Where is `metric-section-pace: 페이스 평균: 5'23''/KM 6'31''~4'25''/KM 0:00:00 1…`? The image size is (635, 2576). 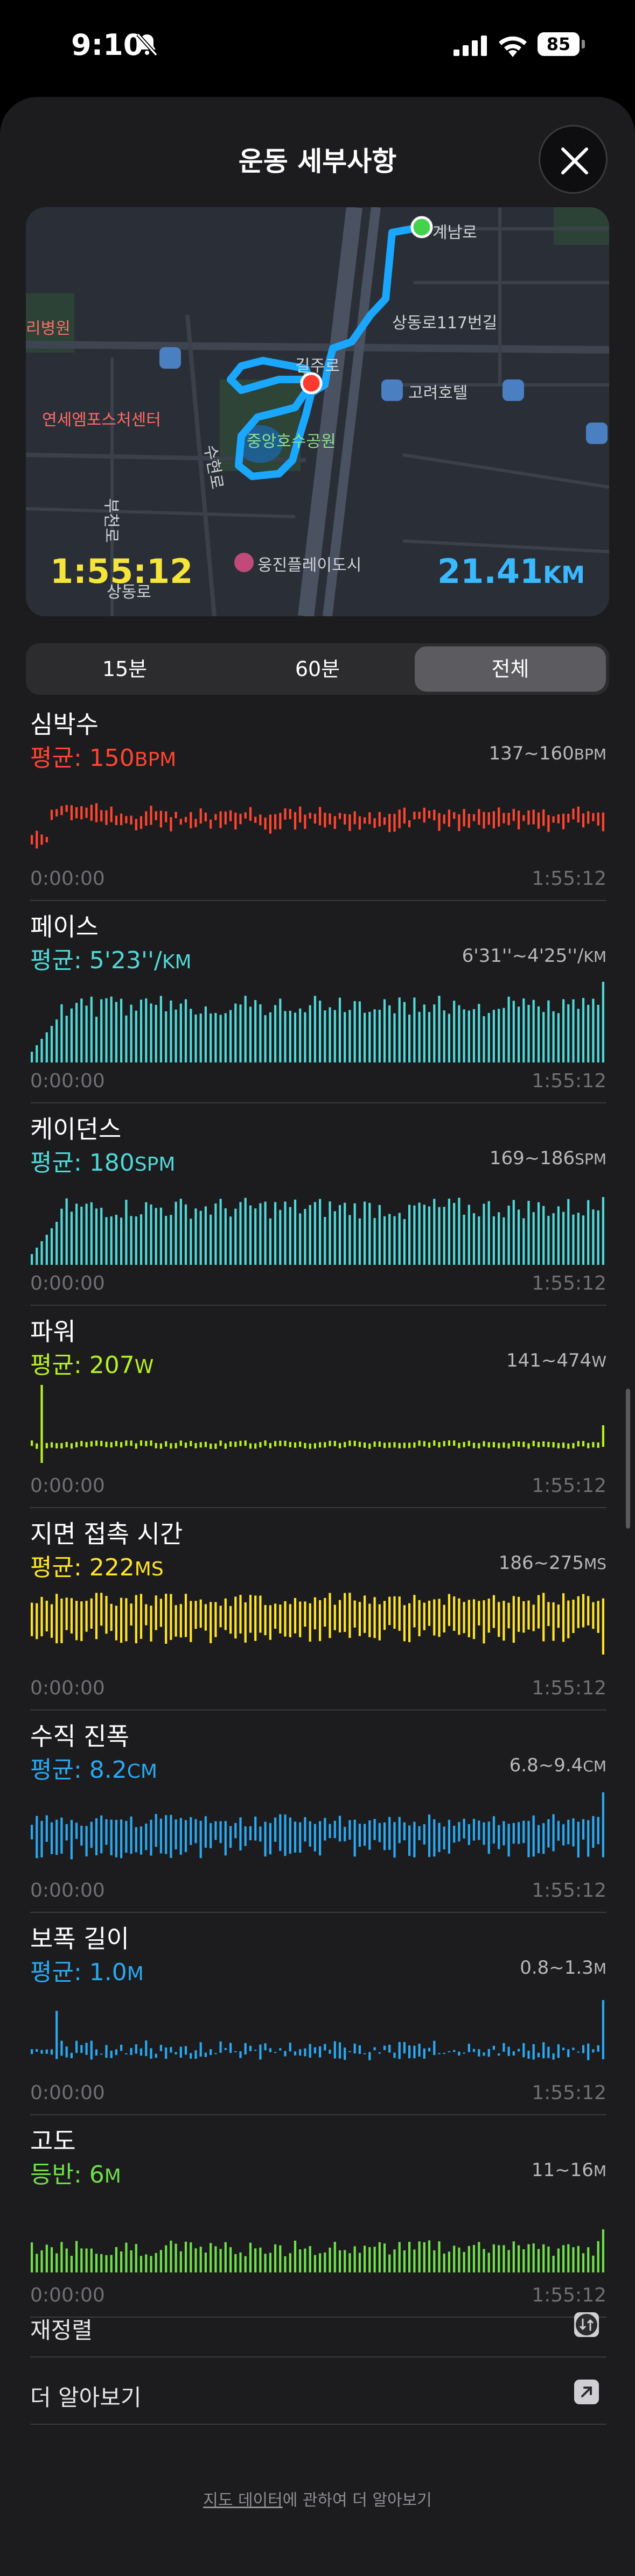 metric-section-pace: 페이스 평균: 5'23''/KM 6'31''~4'25''/KM 0:00:00 1… is located at coordinates (318, 1009).